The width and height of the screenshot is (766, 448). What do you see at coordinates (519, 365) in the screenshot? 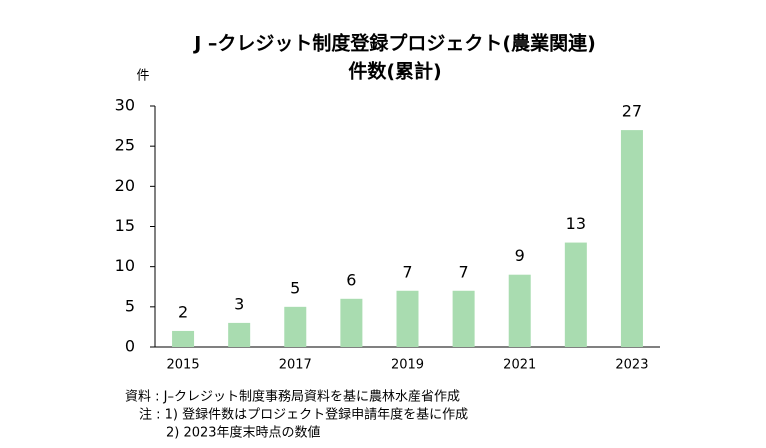
I see `x-tick-label: 2021` at bounding box center [519, 365].